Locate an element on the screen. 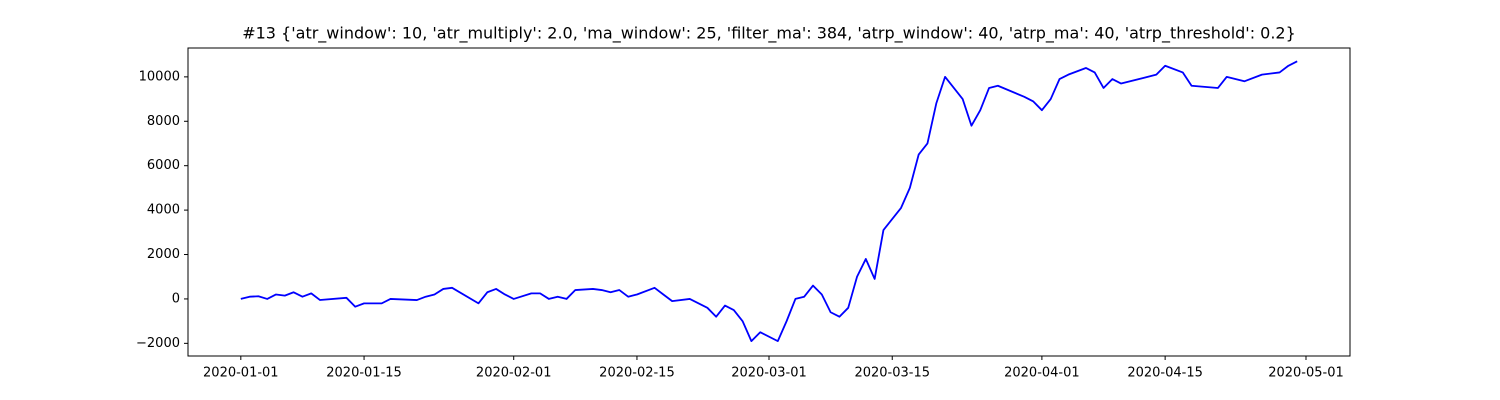 The height and width of the screenshot is (400, 1500). x-tick-label: 2020-02-01 is located at coordinates (514, 373).